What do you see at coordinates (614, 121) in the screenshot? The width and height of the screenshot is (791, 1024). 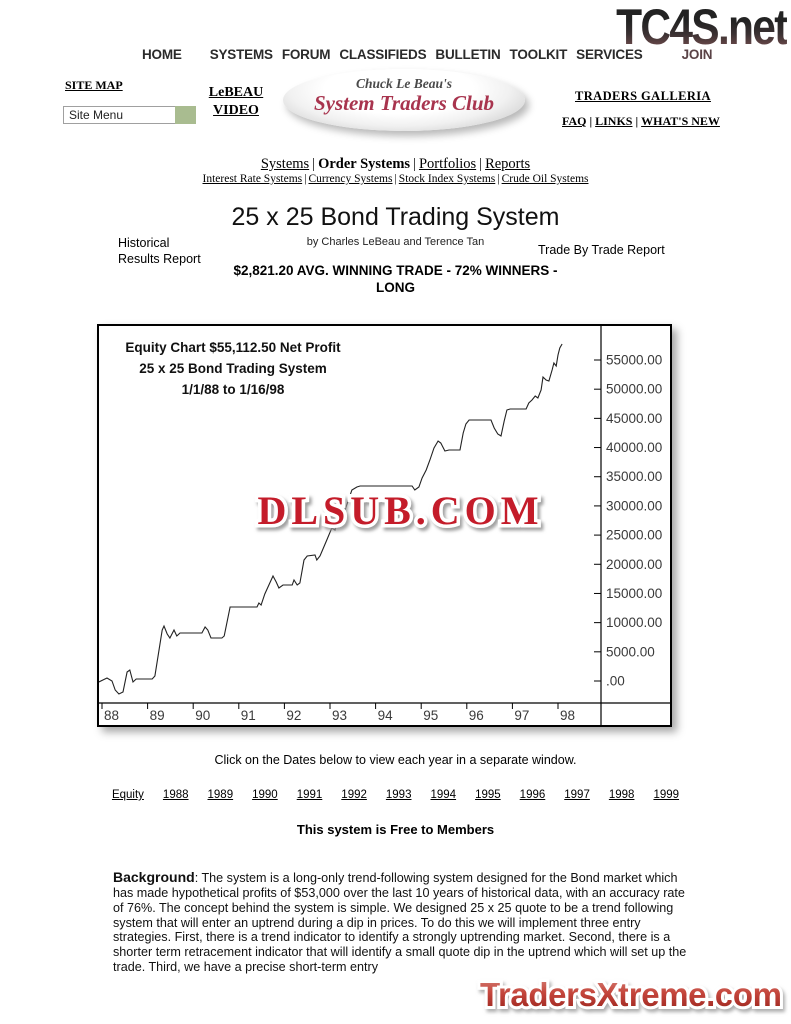 I see `links-link: LINKS` at bounding box center [614, 121].